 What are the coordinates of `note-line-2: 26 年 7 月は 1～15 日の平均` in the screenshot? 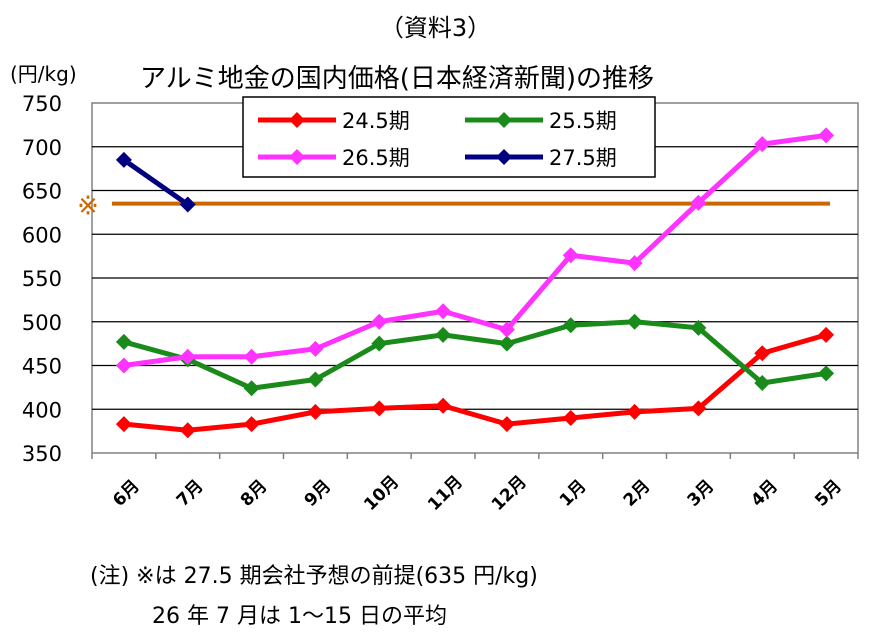 It's located at (299, 616).